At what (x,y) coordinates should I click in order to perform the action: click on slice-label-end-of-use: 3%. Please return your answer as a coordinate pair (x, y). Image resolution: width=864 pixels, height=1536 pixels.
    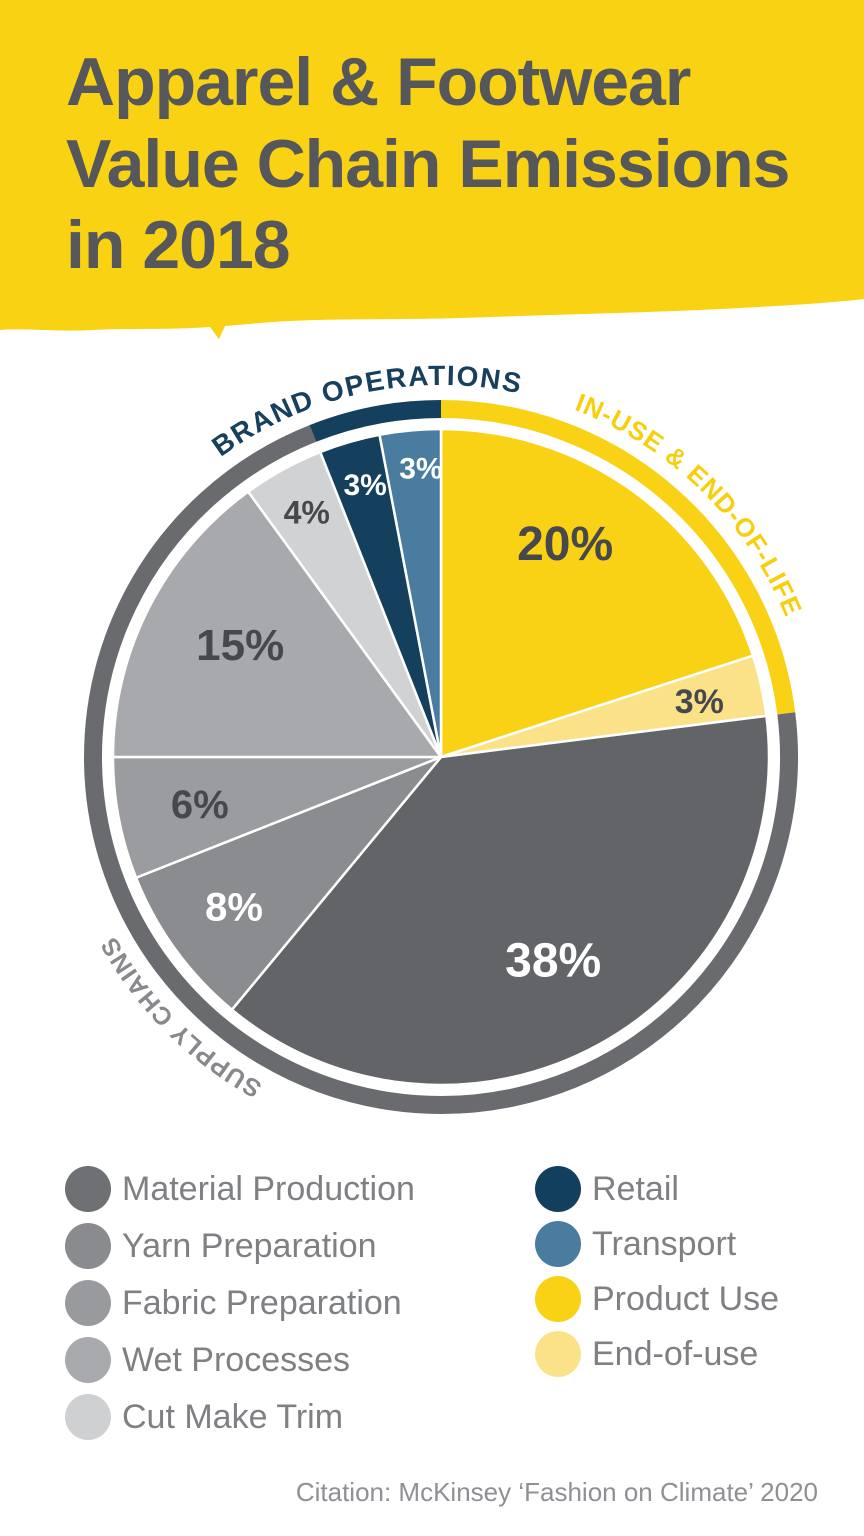
    Looking at the image, I should click on (699, 702).